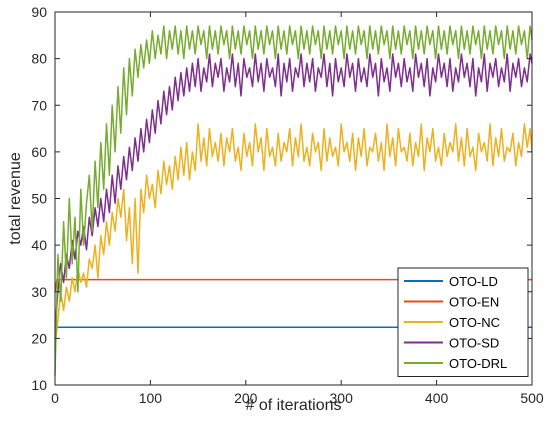 Image resolution: width=550 pixels, height=445 pixels. Describe the element at coordinates (39, 59) in the screenshot. I see `y-tick-label: 80` at that location.